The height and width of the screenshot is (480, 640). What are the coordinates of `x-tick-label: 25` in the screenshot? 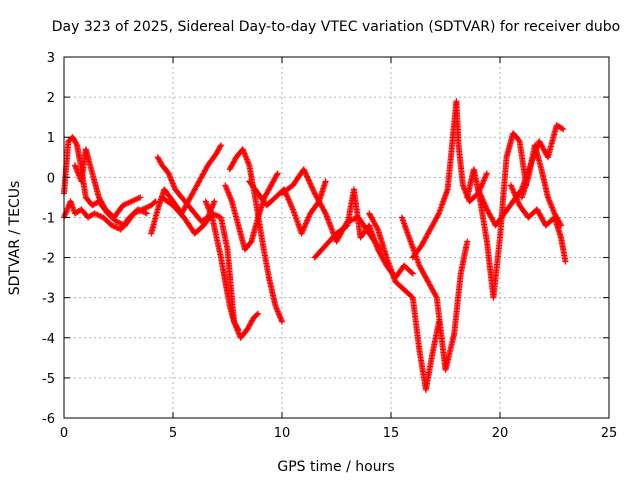 It's located at (609, 433).